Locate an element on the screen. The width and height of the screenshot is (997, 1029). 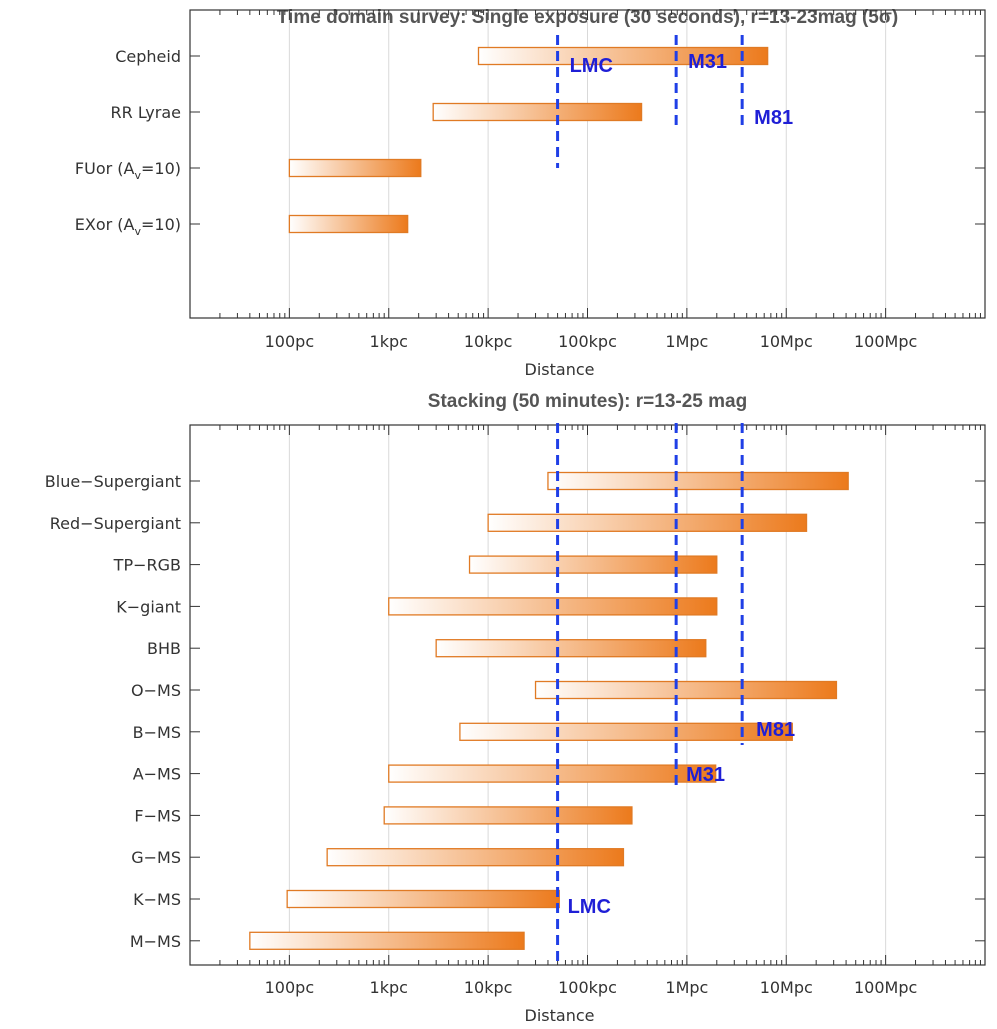
category-label: O−MS is located at coordinates (156, 690).